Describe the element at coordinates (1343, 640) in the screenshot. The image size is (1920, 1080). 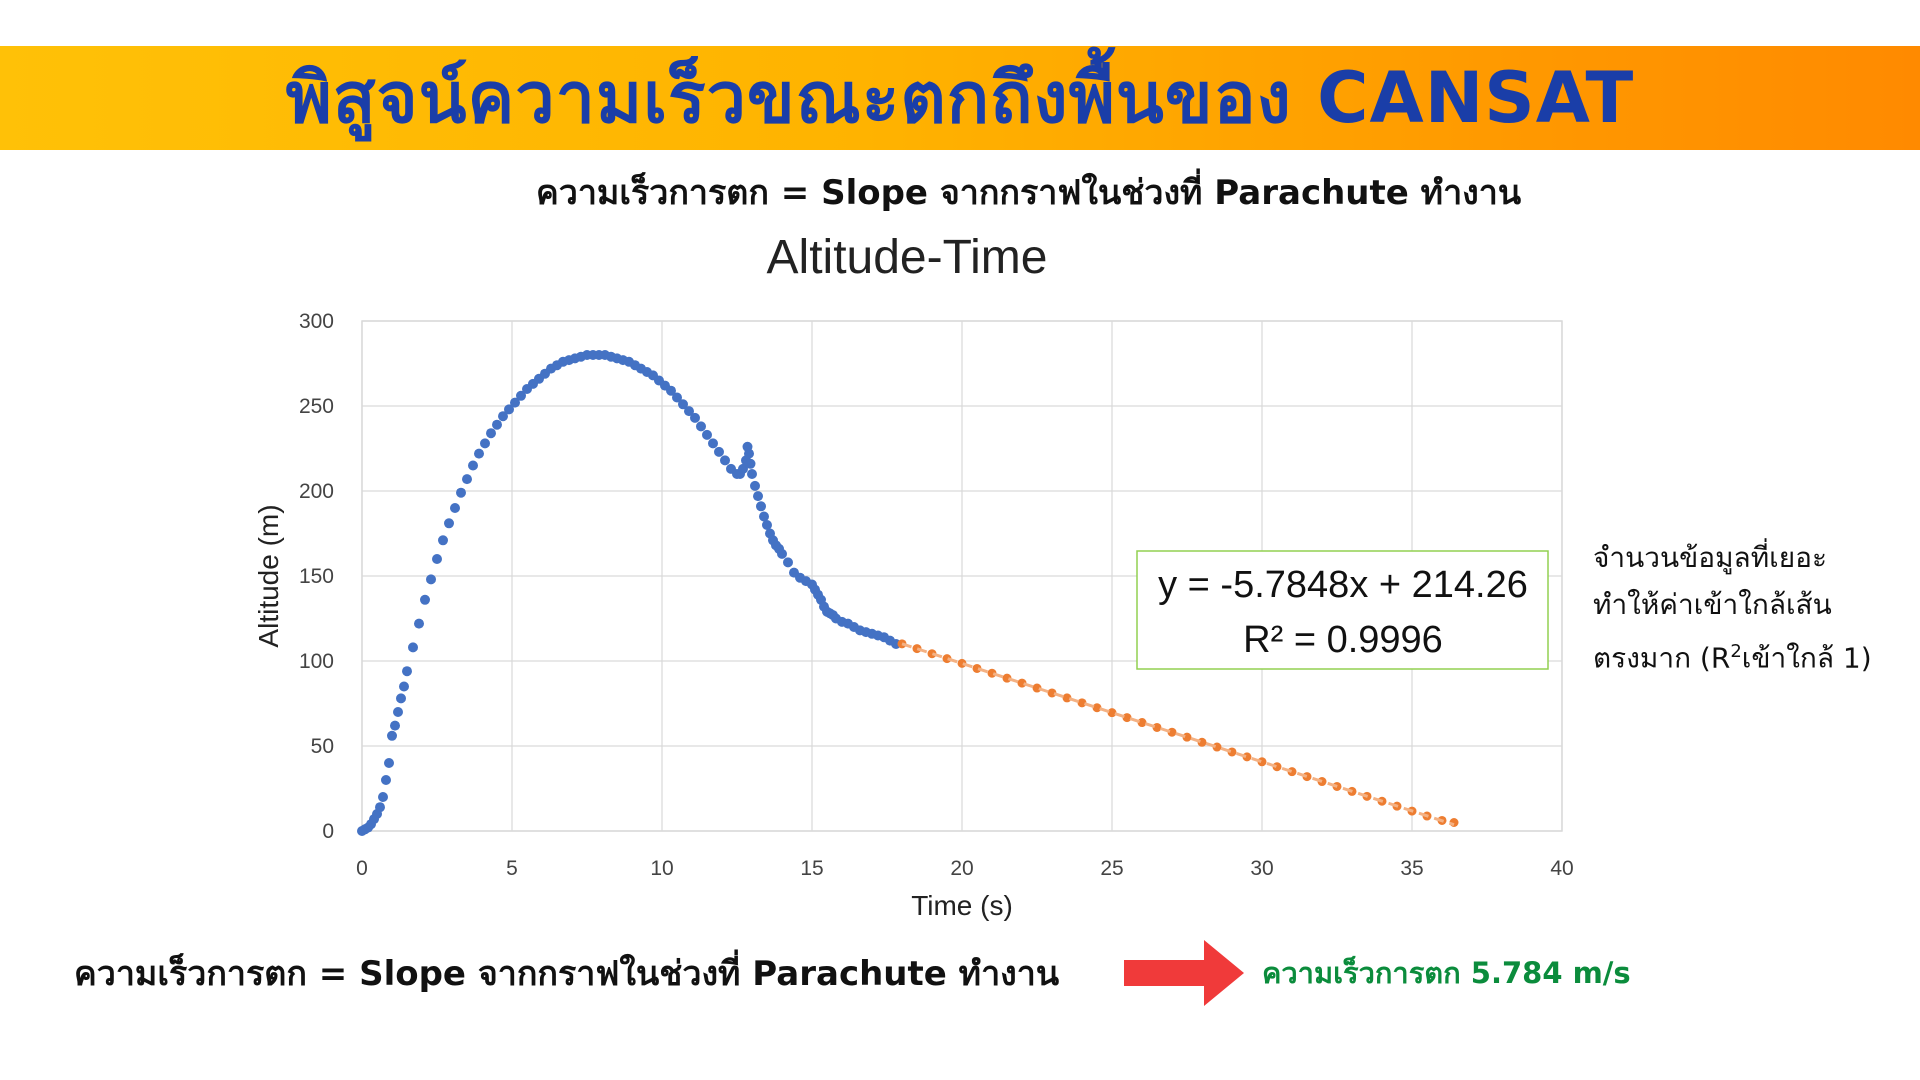
I see `r-squared-line: R² = 0.9996` at that location.